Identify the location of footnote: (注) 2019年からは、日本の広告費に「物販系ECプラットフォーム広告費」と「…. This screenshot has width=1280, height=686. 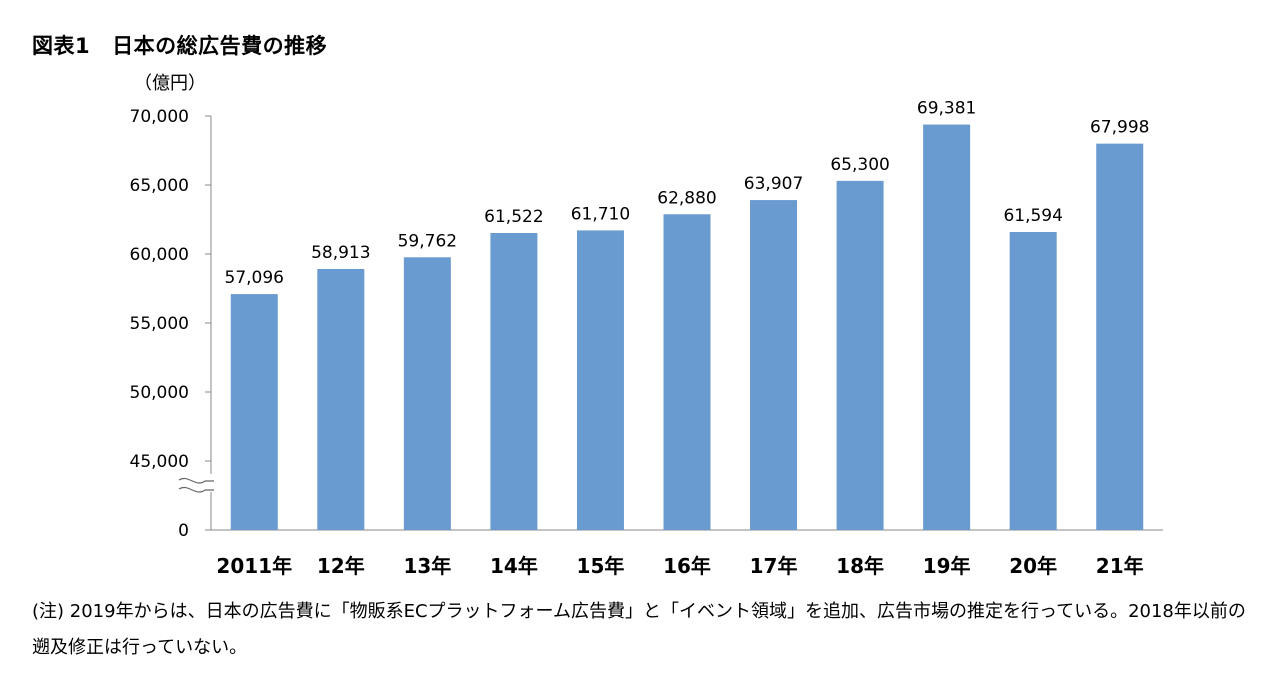
(639, 629).